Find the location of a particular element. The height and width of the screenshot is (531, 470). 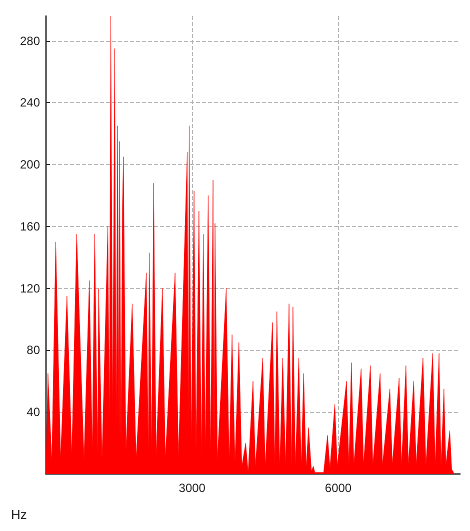

y-tick-label: 80 is located at coordinates (33, 350).